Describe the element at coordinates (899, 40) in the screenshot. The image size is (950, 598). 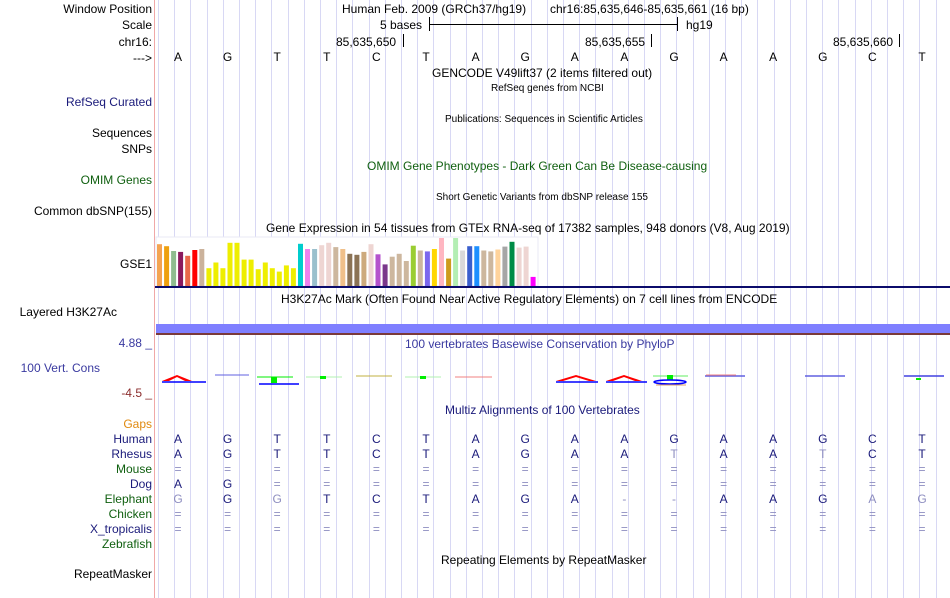
I see `coord-tick` at that location.